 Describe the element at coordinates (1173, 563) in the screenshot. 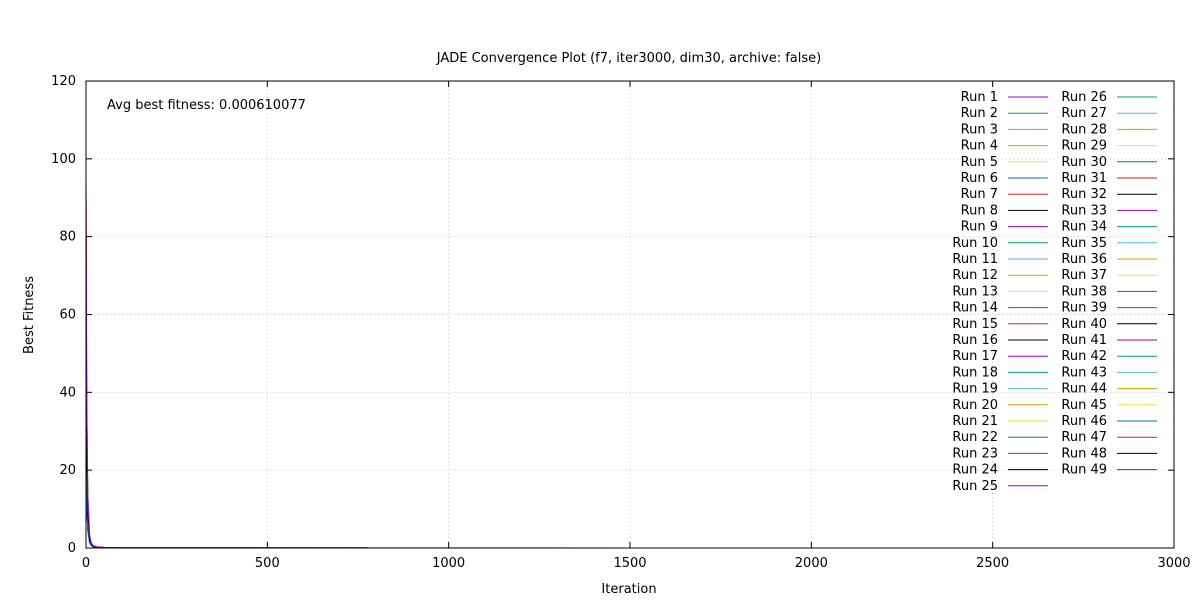

I see `x-tick-label: 3000` at that location.